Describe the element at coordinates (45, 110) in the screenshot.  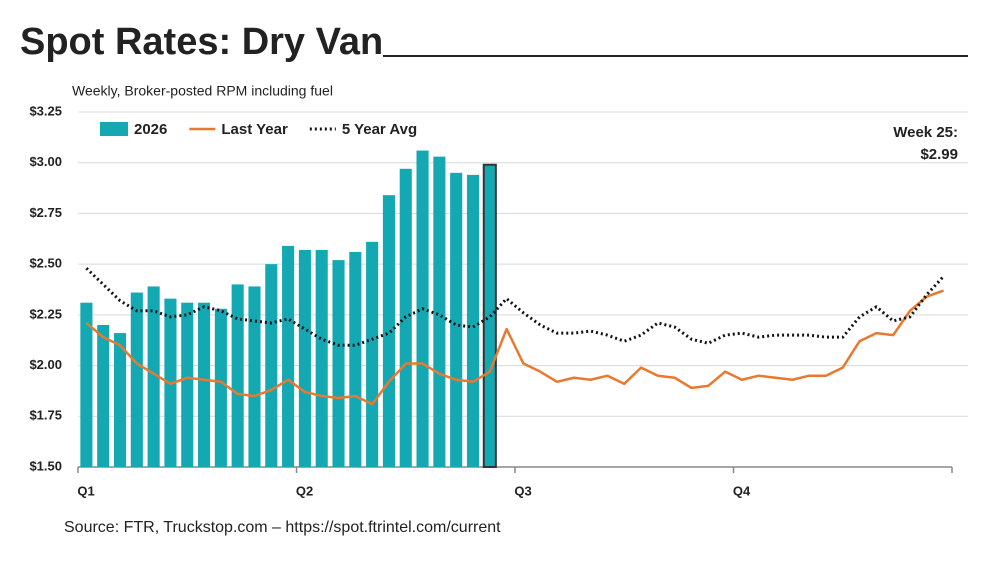
I see `y-tick-label: $3.25` at that location.